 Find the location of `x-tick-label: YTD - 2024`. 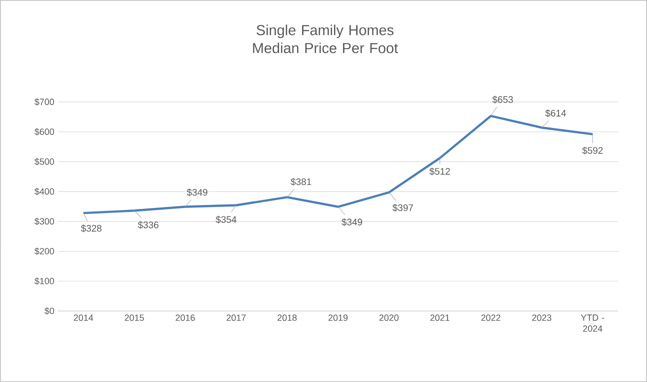

x-tick-label: YTD - 2024 is located at coordinates (592, 323).